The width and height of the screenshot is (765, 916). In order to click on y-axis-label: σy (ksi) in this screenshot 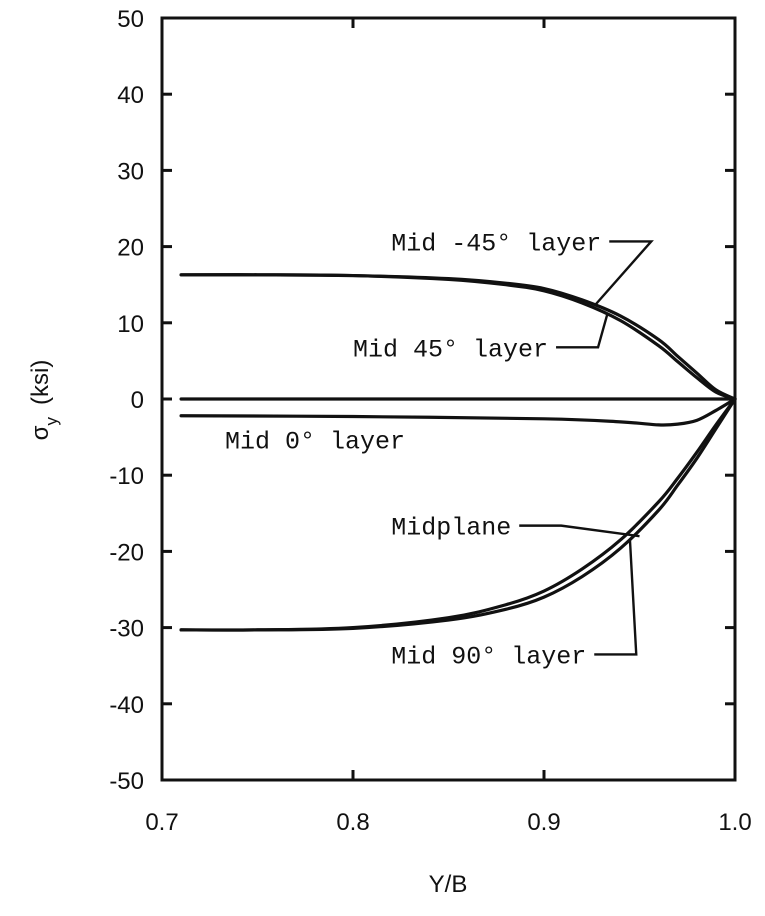, I will do `click(44, 400)`.